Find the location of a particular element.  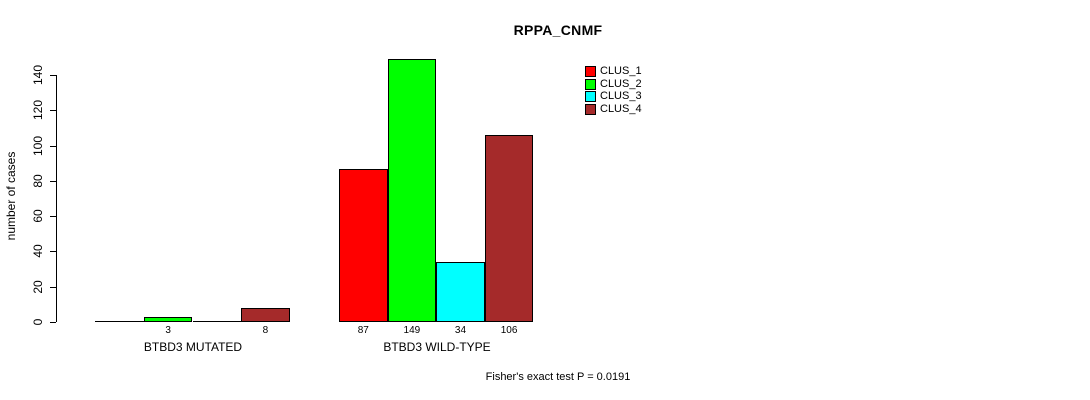

bar-value-label-CLUS_2-group0: 3 is located at coordinates (168, 330).